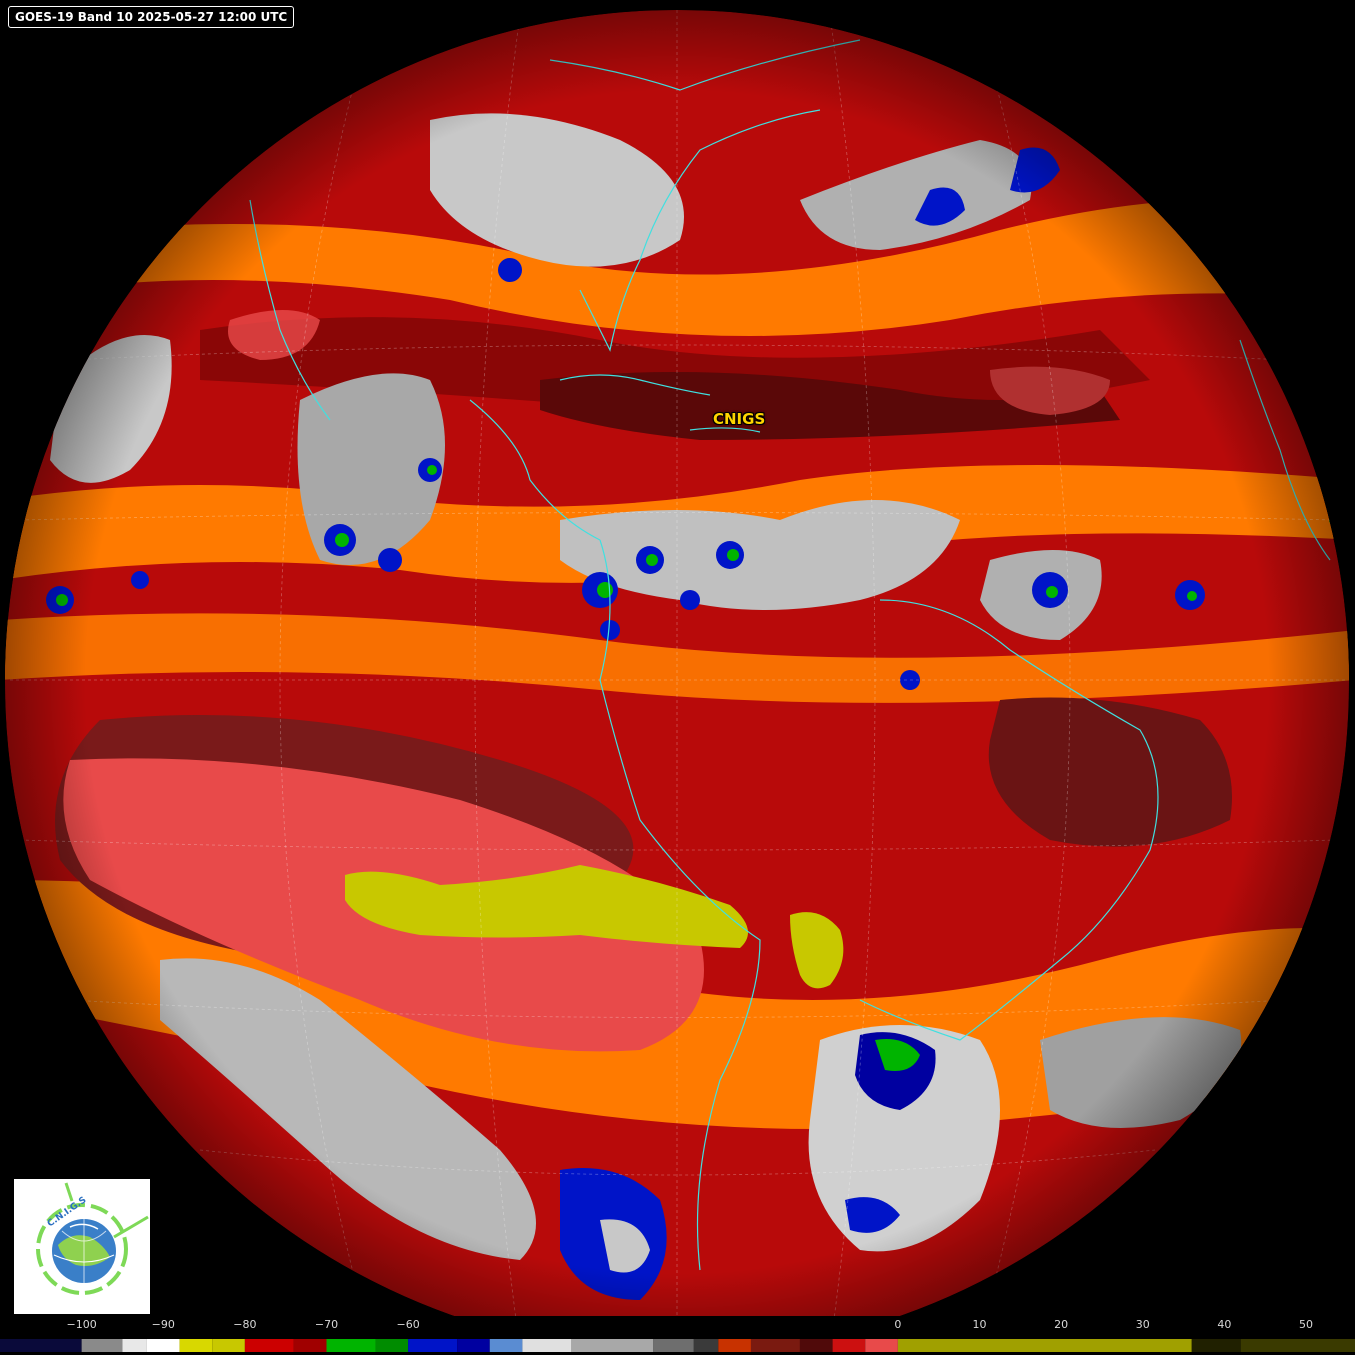  Describe the element at coordinates (245, 1324) in the screenshot. I see `colorbar-tick-label: −80` at that location.